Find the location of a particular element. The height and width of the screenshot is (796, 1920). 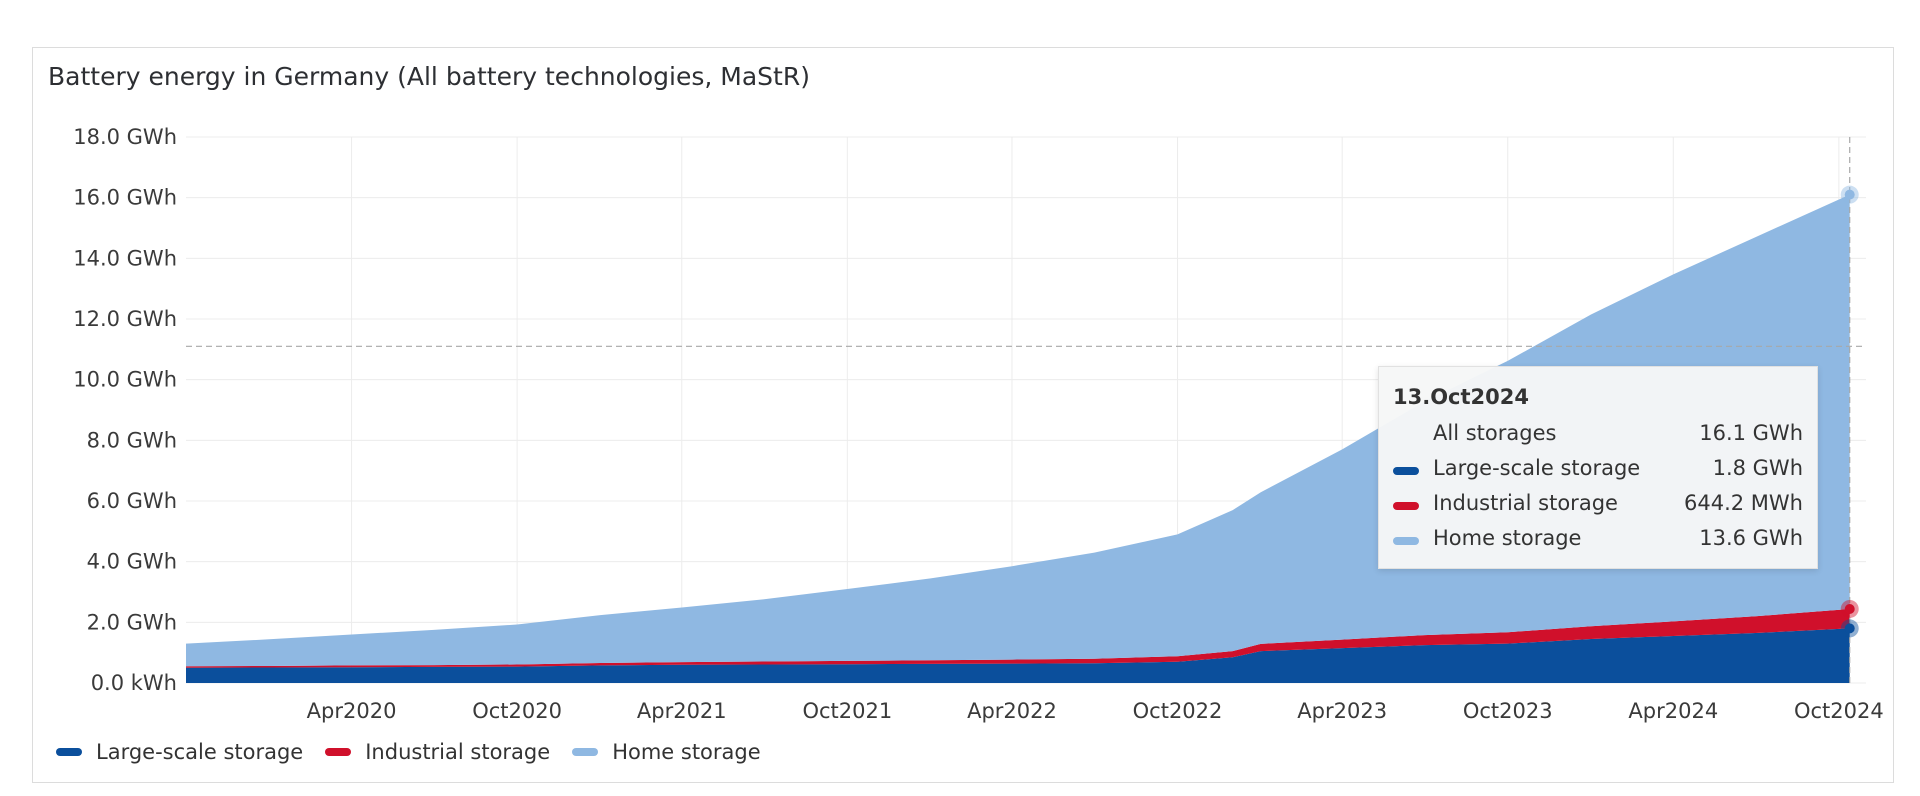

tooltip-date: 13.Oct2024 is located at coordinates (1461, 397).